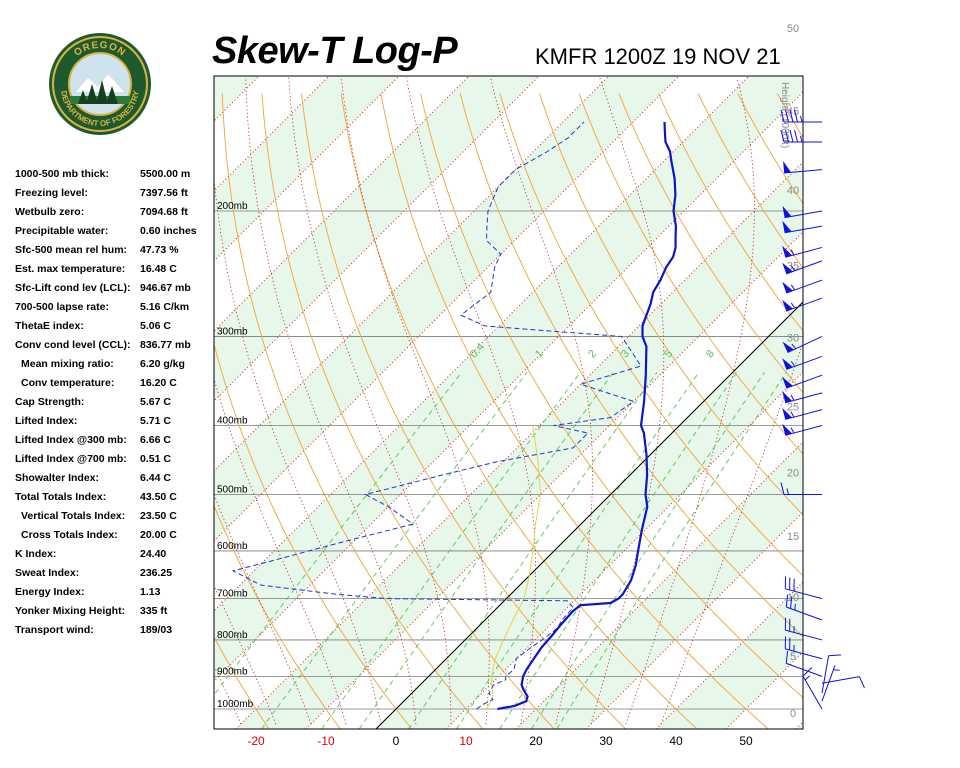 The height and width of the screenshot is (768, 960). What do you see at coordinates (115, 177) in the screenshot?
I see `index-row: 1000-500 mb thick: 5500.00 m` at bounding box center [115, 177].